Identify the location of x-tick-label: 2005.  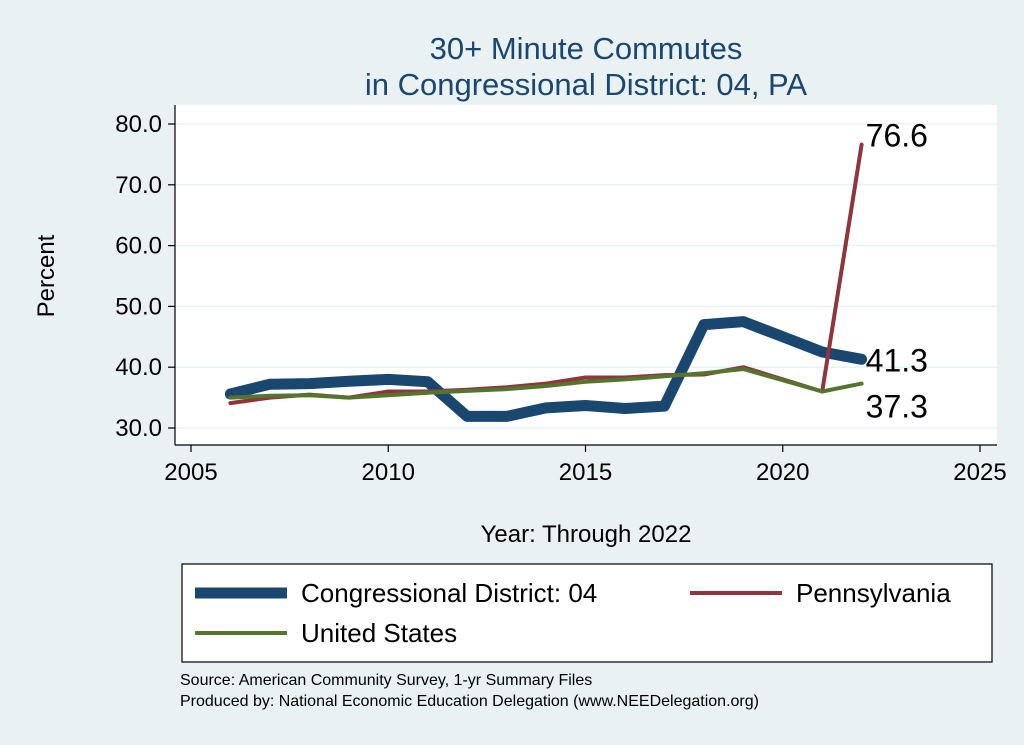
(190, 472).